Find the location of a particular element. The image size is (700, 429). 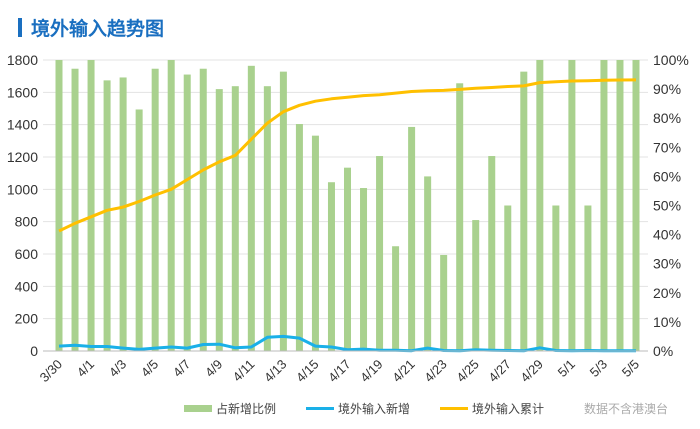

x-tick: 4/5 is located at coordinates (149, 368).